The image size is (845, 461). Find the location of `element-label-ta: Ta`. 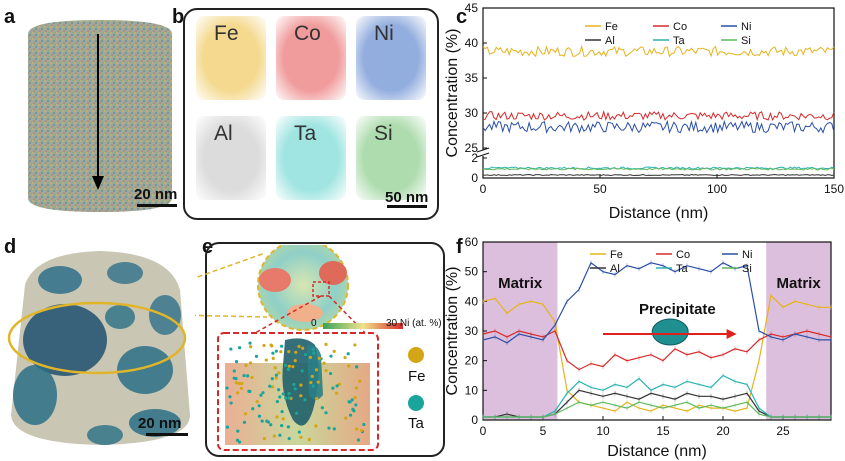

element-label-ta: Ta is located at coordinates (305, 133).